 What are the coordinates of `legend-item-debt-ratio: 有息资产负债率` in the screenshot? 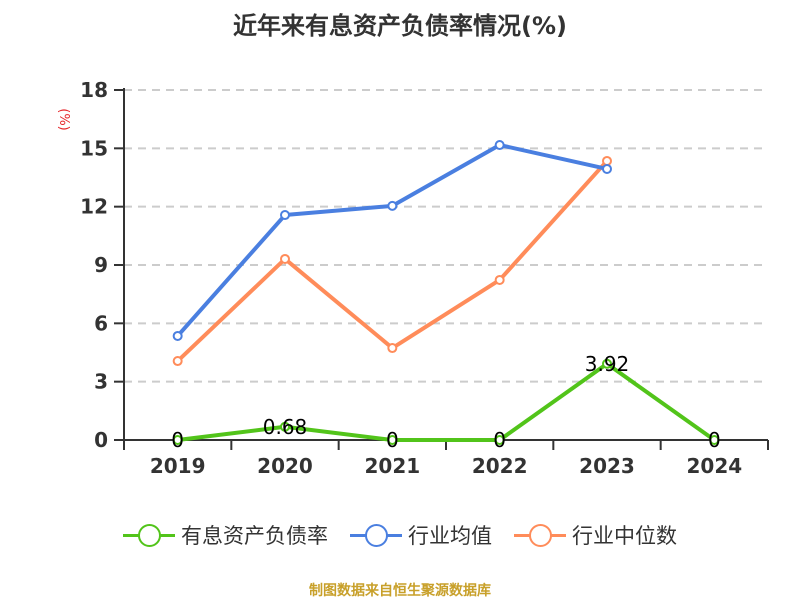 It's located at (225, 535).